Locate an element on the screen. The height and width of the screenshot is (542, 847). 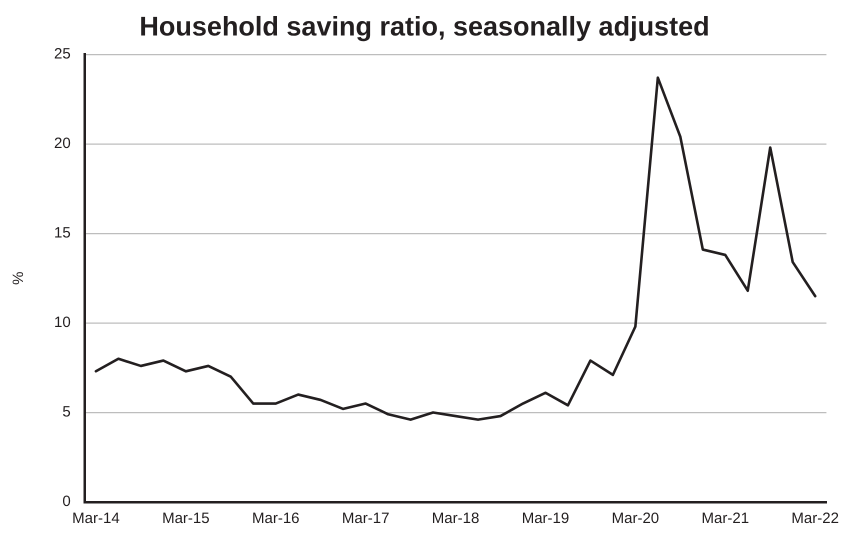
chart-title: Household saving ratio, seasonally adjusted is located at coordinates (424, 27).